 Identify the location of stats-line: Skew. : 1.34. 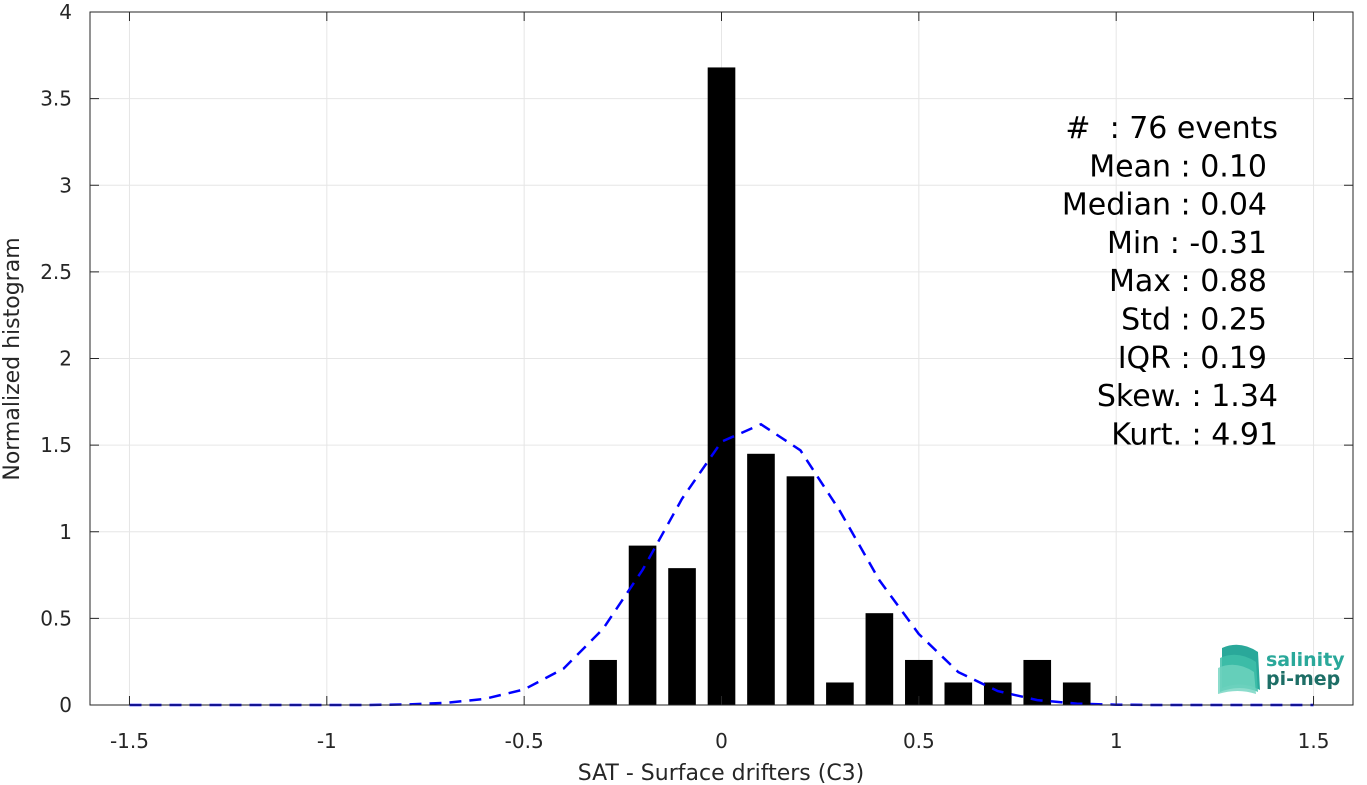
(1187, 396).